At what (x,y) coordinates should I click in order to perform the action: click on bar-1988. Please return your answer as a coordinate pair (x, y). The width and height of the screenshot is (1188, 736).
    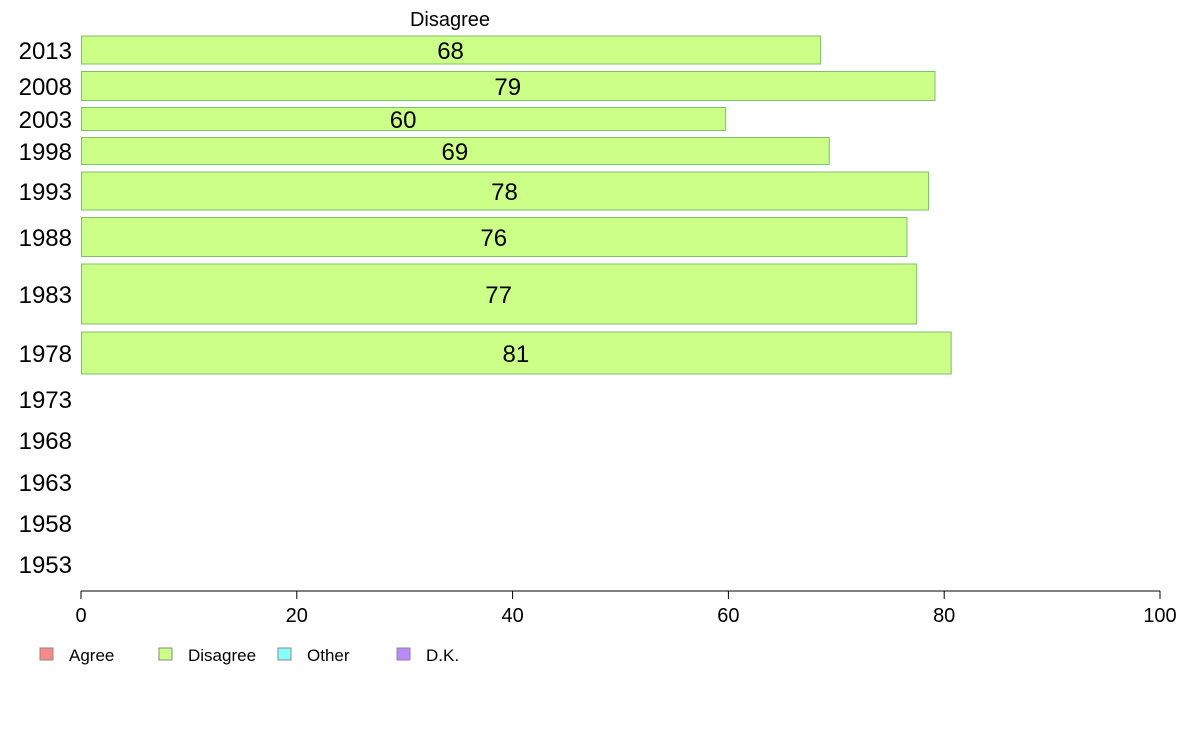
    Looking at the image, I should click on (494, 237).